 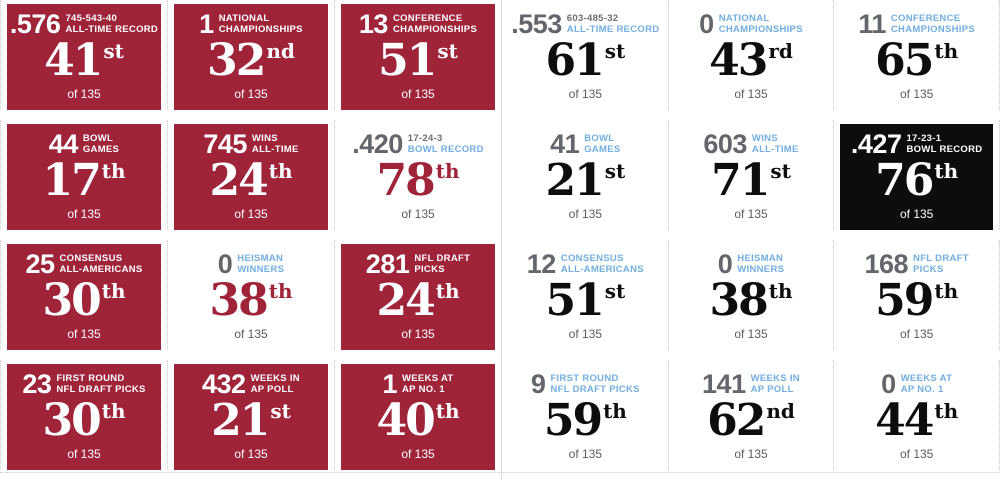 I want to click on stat-label: HEISMAN WINNERS, so click(x=260, y=263).